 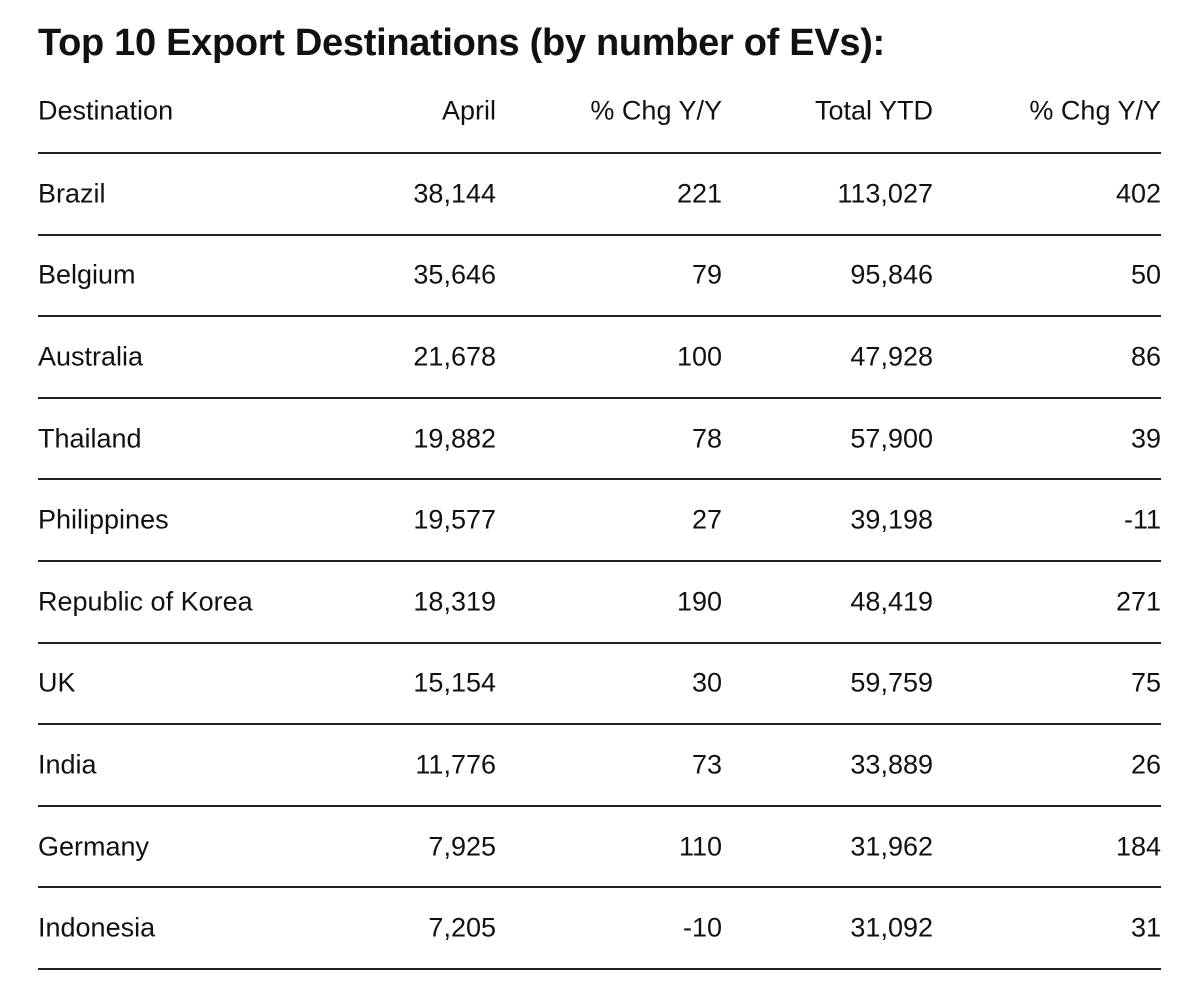 What do you see at coordinates (468, 110) in the screenshot?
I see `header-april: April` at bounding box center [468, 110].